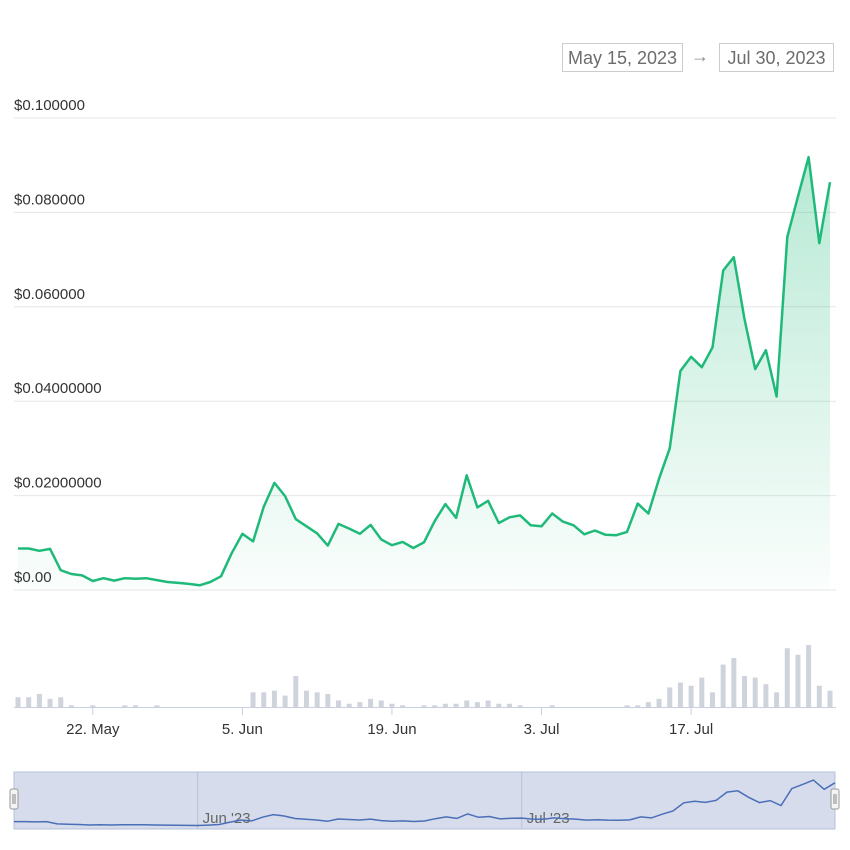 The image size is (850, 850). Describe the element at coordinates (776, 57) in the screenshot. I see `date-range-end-input: Jul 30, 2023` at that location.